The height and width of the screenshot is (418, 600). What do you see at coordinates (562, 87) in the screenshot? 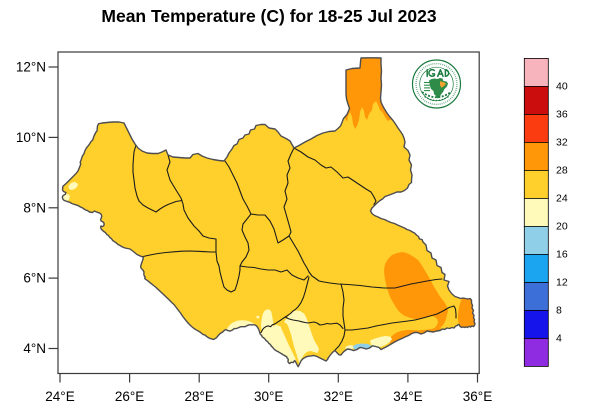
I see `svg-text: 40` at bounding box center [562, 87].